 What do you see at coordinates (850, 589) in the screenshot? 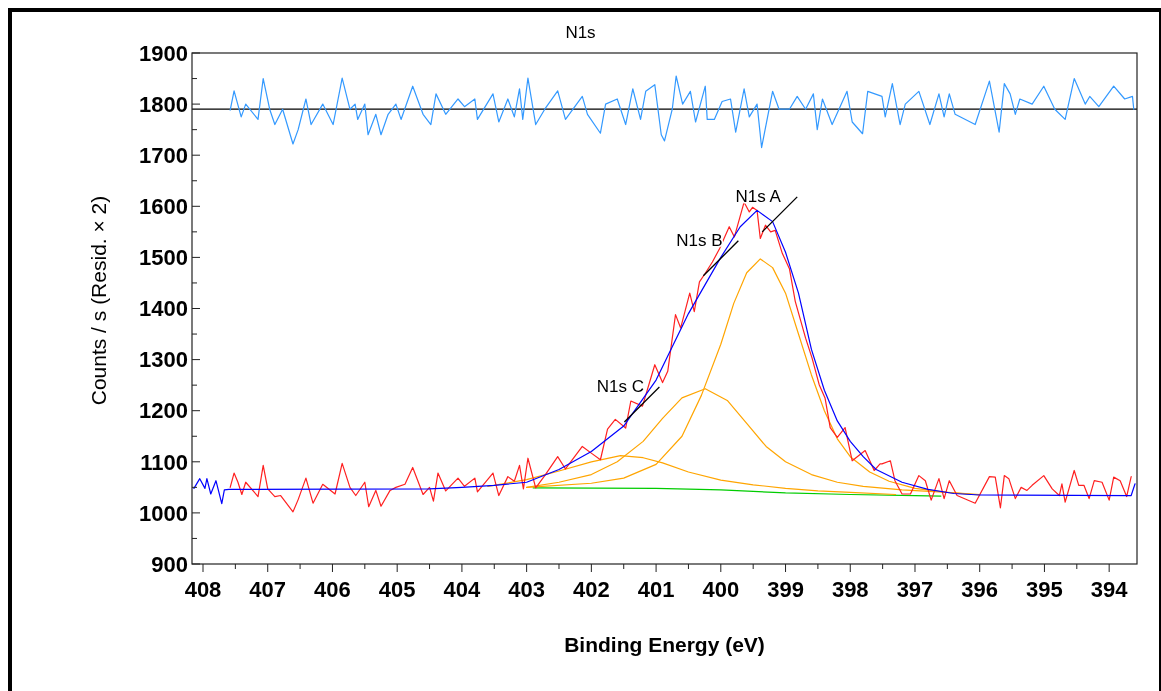
I see `x-tick-label: 398` at bounding box center [850, 589].